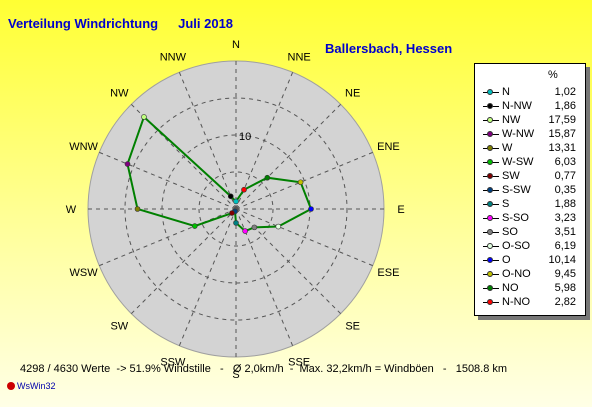 The height and width of the screenshot is (407, 592). I want to click on legend-direction: W-NW, so click(518, 134).